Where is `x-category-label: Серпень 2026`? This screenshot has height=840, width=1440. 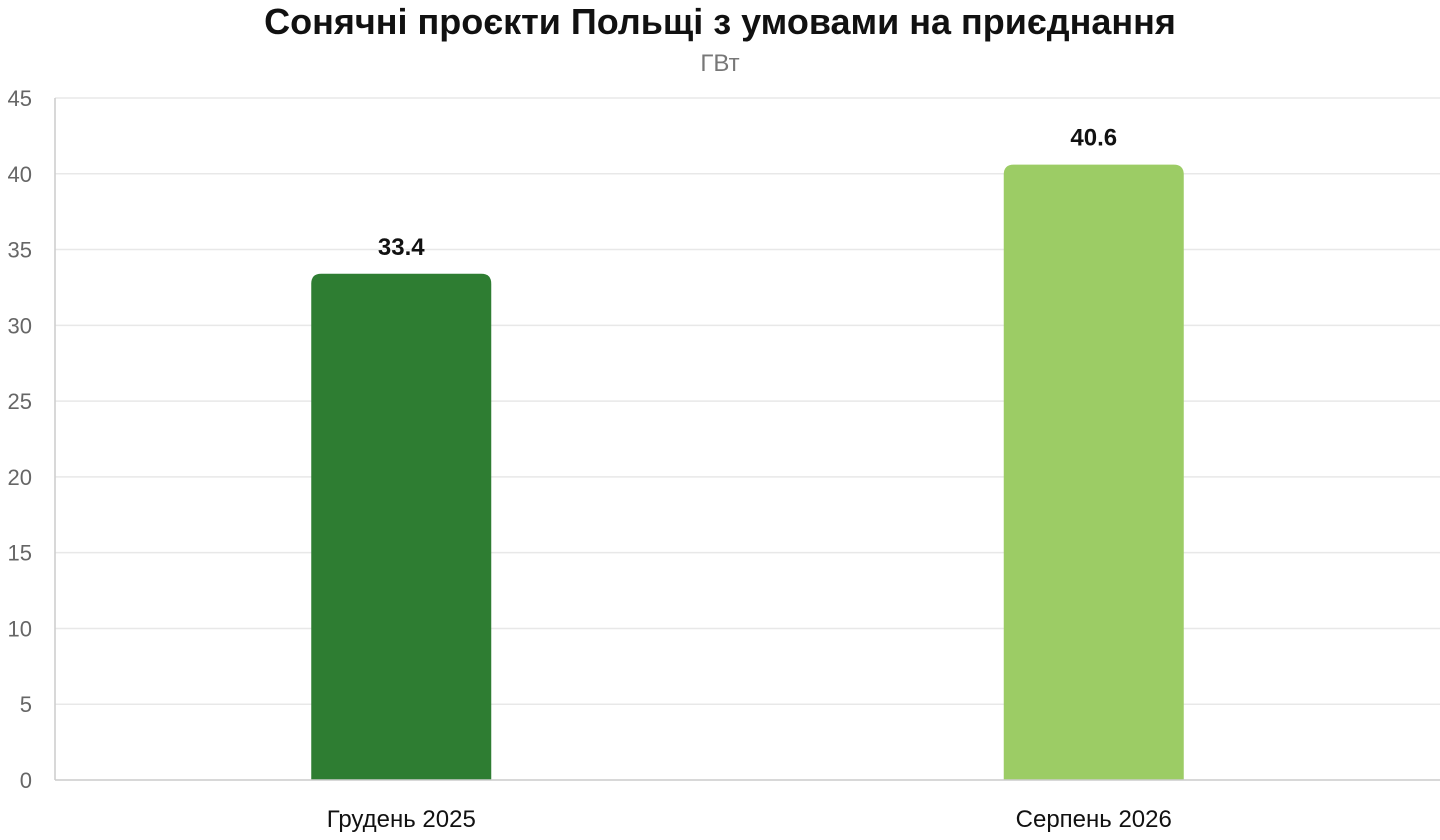
x-category-label: Серпень 2026 is located at coordinates (1094, 819).